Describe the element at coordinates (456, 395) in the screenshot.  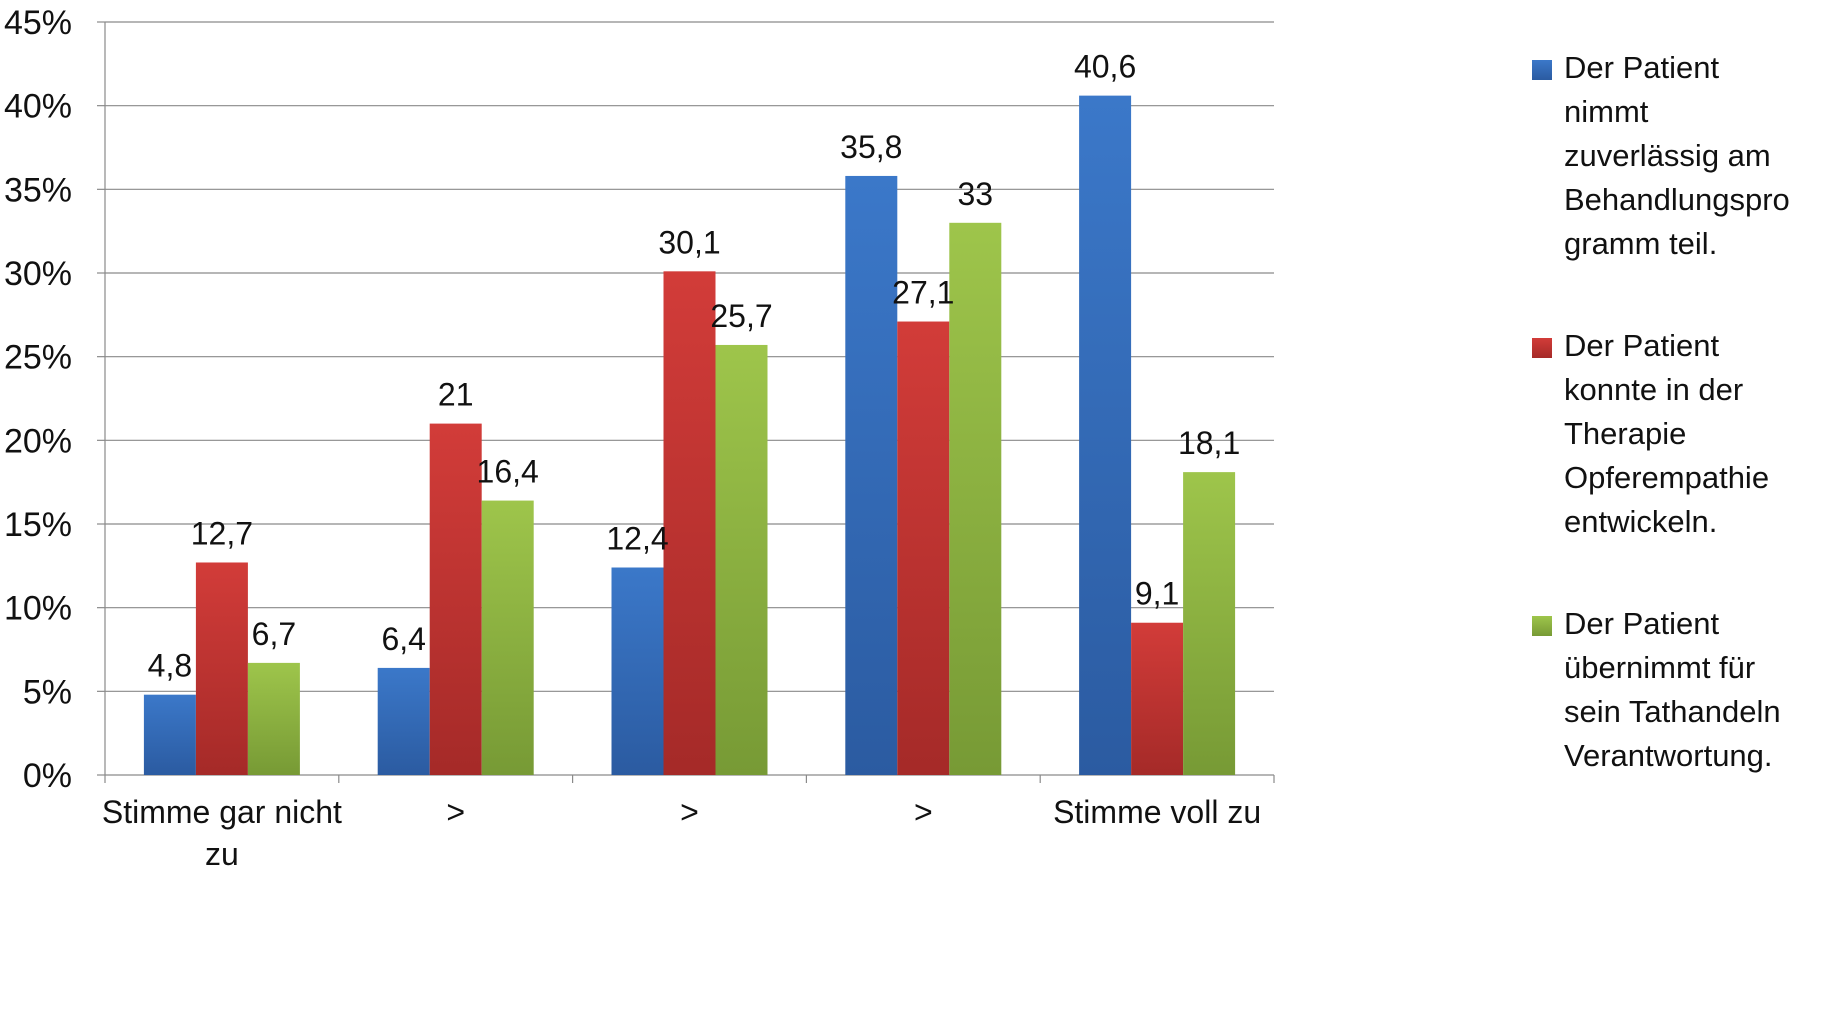
I see `data-label: 21` at that location.